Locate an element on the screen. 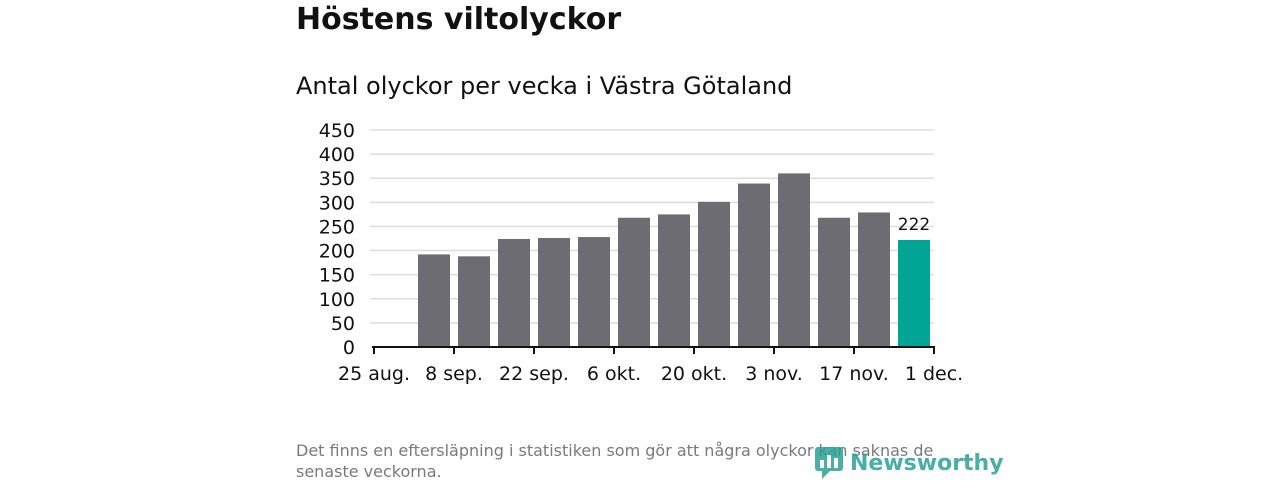  brand-logo: Newsworthy is located at coordinates (909, 463).